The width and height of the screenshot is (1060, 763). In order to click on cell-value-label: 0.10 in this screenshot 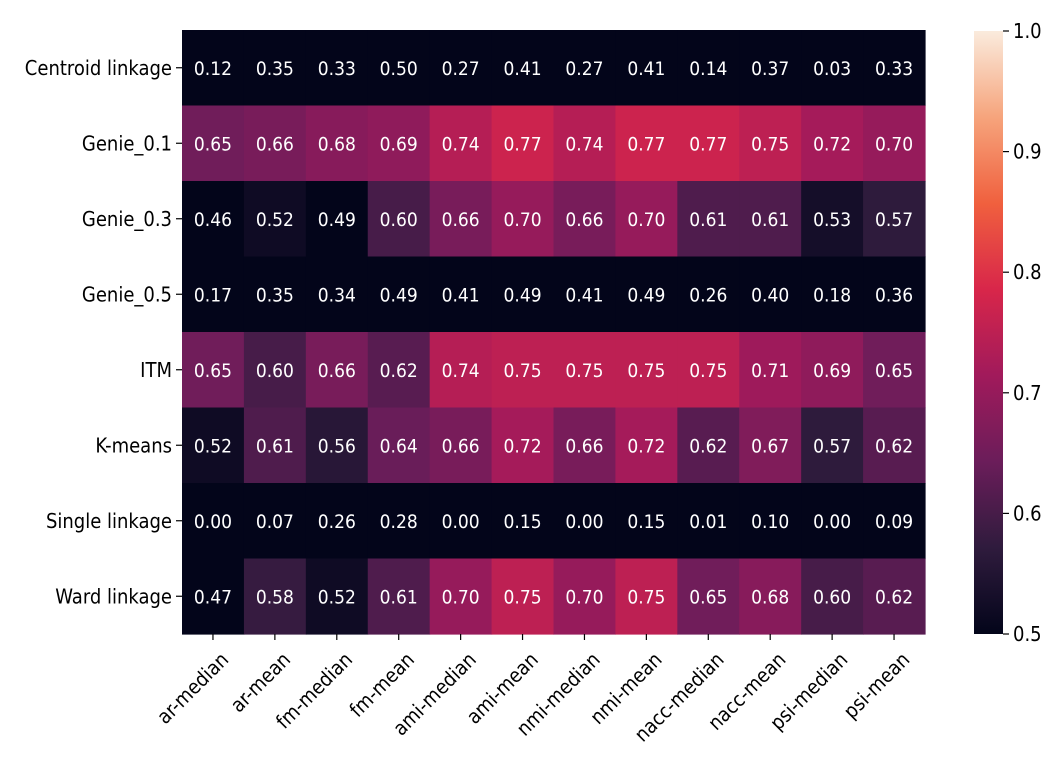, I will do `click(770, 522)`.